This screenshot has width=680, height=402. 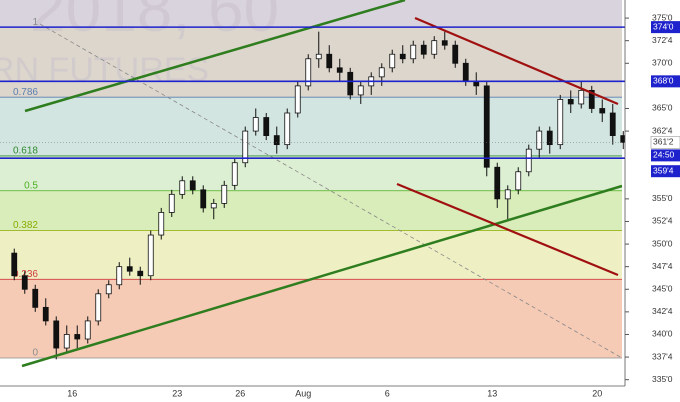 What do you see at coordinates (662, 334) in the screenshot?
I see `y-tick-label: 340'0` at bounding box center [662, 334].